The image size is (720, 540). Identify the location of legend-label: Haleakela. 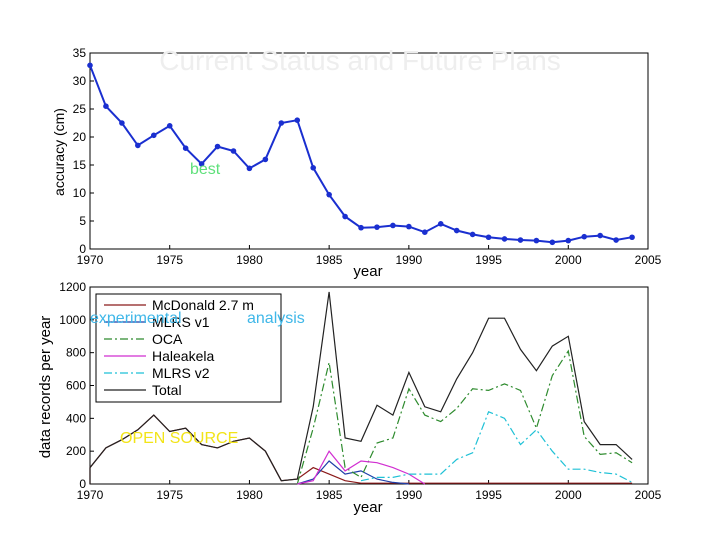
(183, 356).